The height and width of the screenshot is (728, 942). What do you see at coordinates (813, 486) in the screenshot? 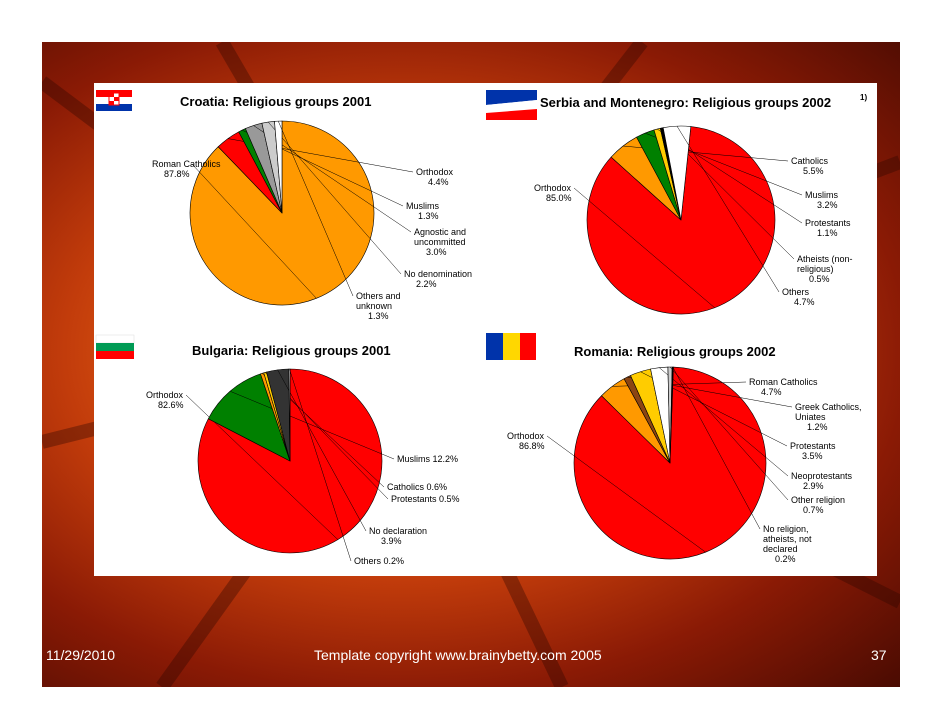
I see `slice-label: 2.9%` at bounding box center [813, 486].